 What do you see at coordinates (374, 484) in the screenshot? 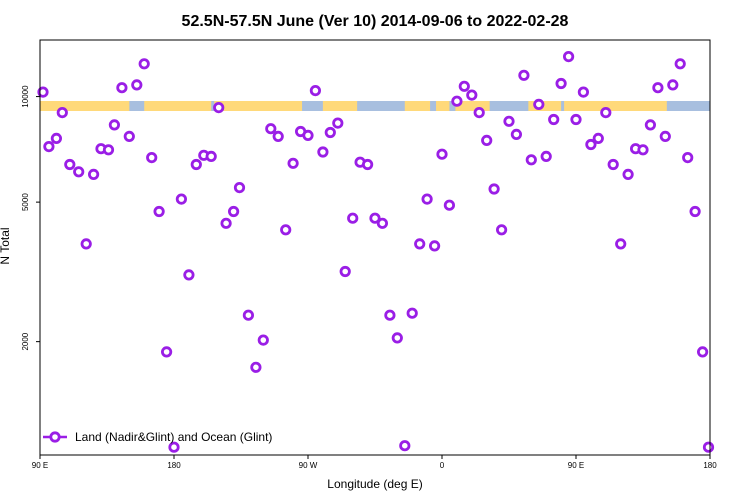
I see `x-axis-label: Longitude (deg E)` at bounding box center [374, 484].